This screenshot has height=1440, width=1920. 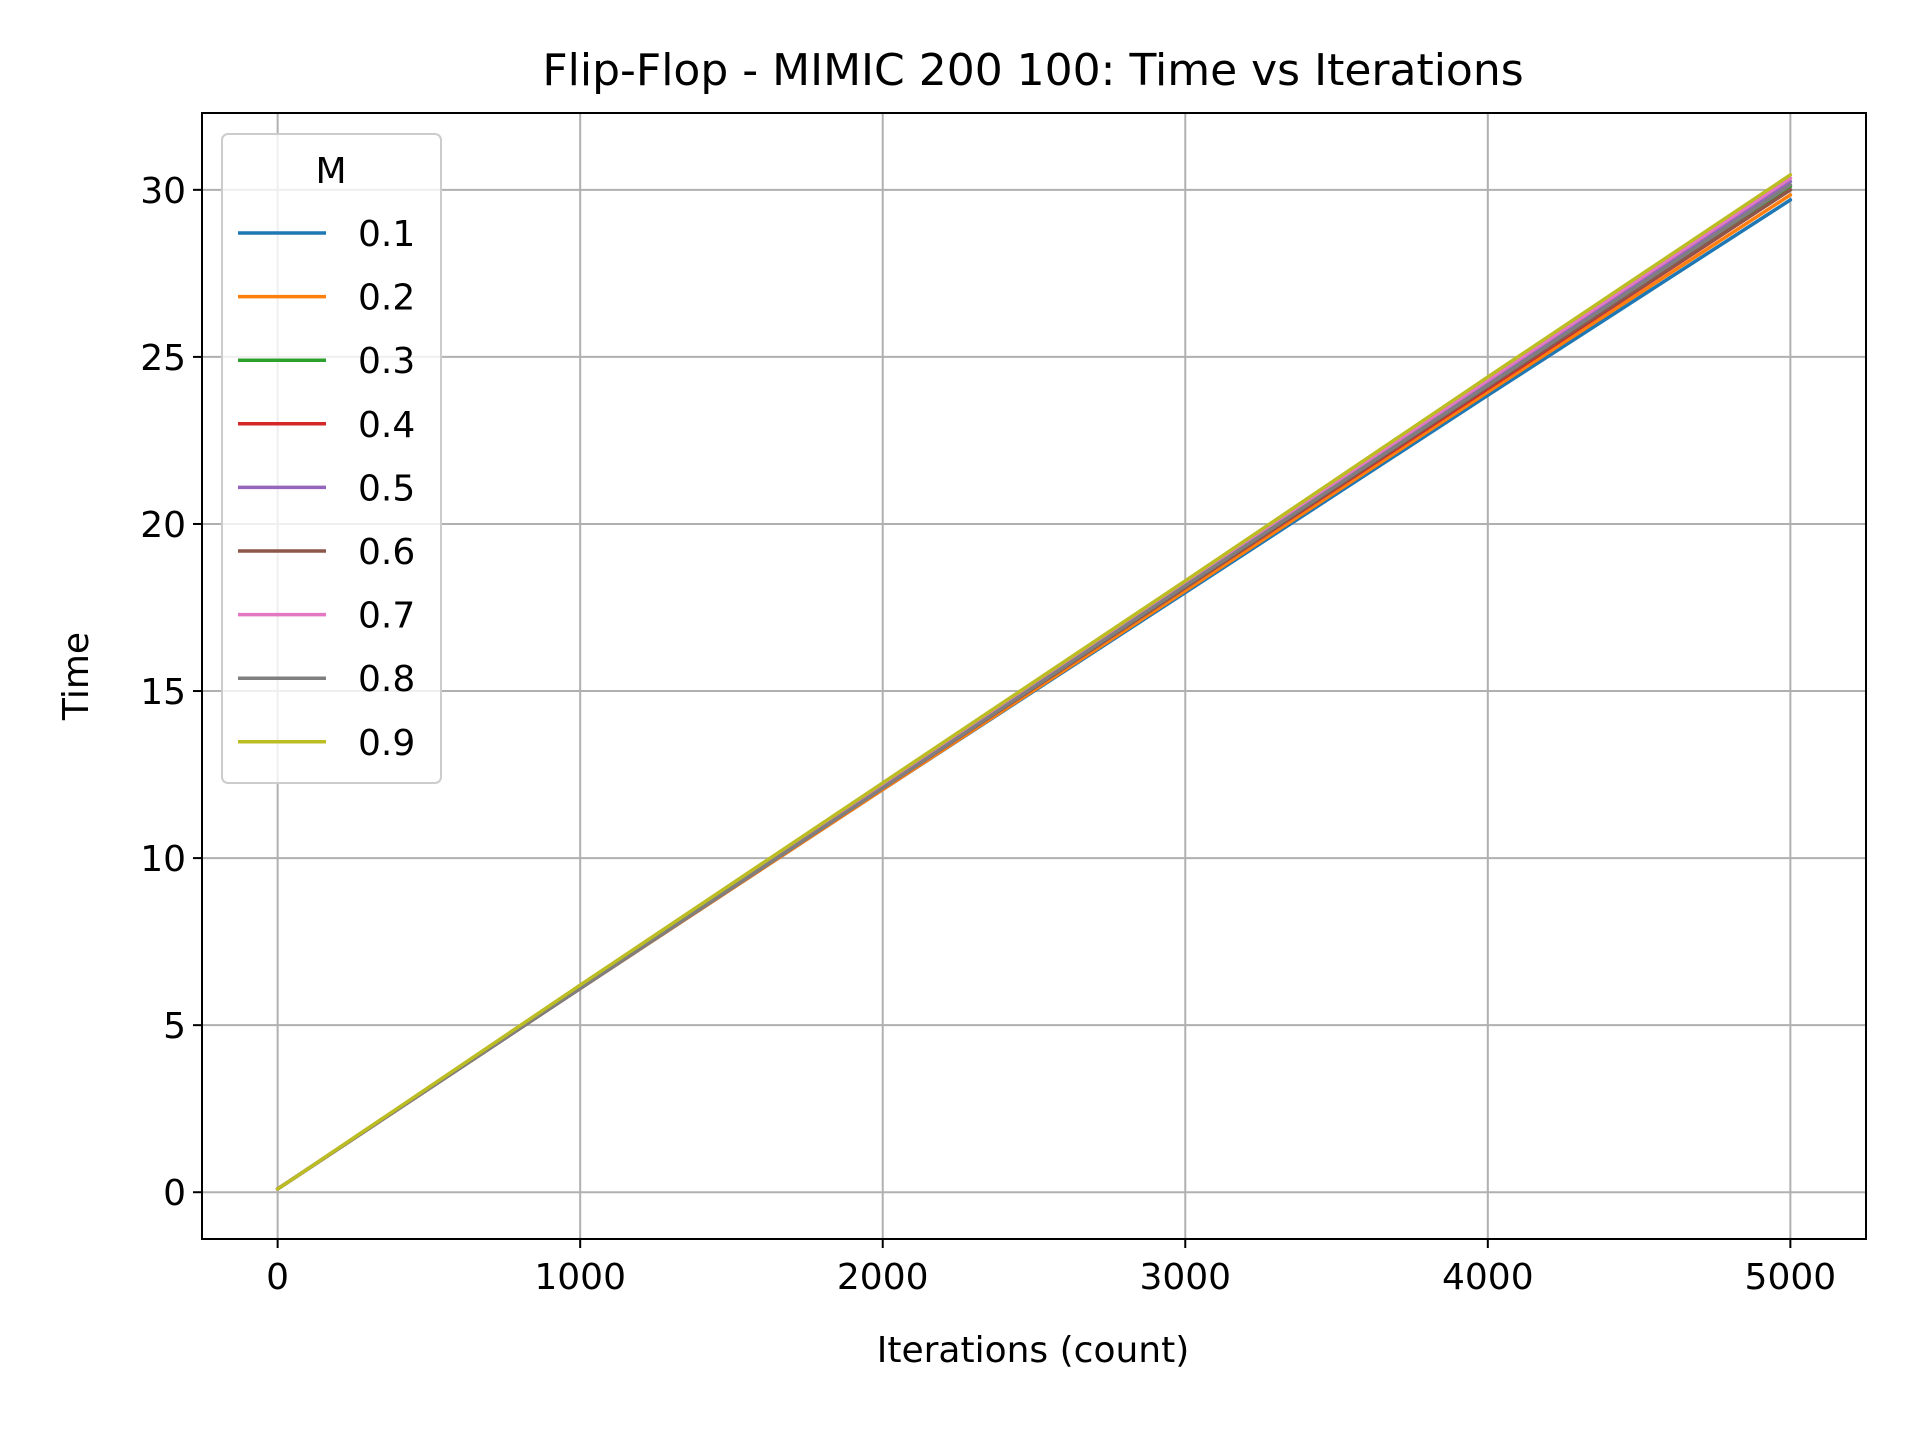 What do you see at coordinates (386, 679) in the screenshot?
I see `legend-label-0.8: 0.8` at bounding box center [386, 679].